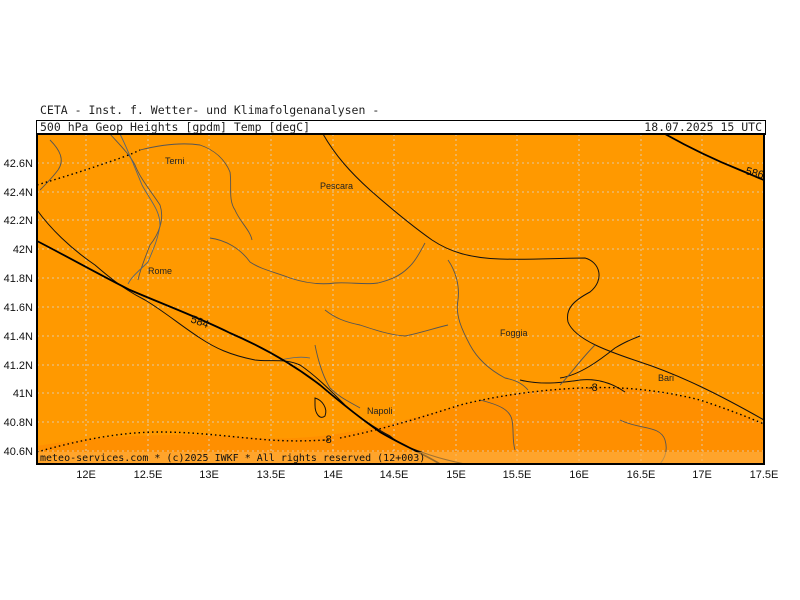 Image resolution: width=800 pixels, height=600 pixels. I want to click on city-label-bari: Bari, so click(666, 378).